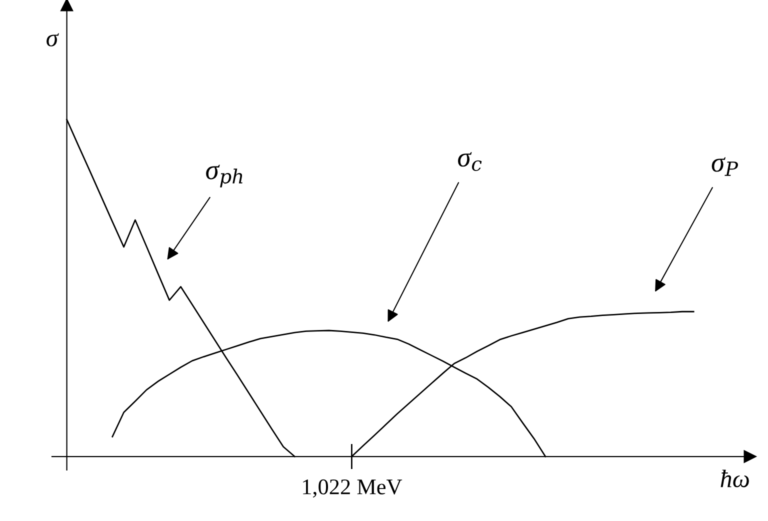  What do you see at coordinates (725, 166) in the screenshot?
I see `text: σ$_{P}$` at bounding box center [725, 166].